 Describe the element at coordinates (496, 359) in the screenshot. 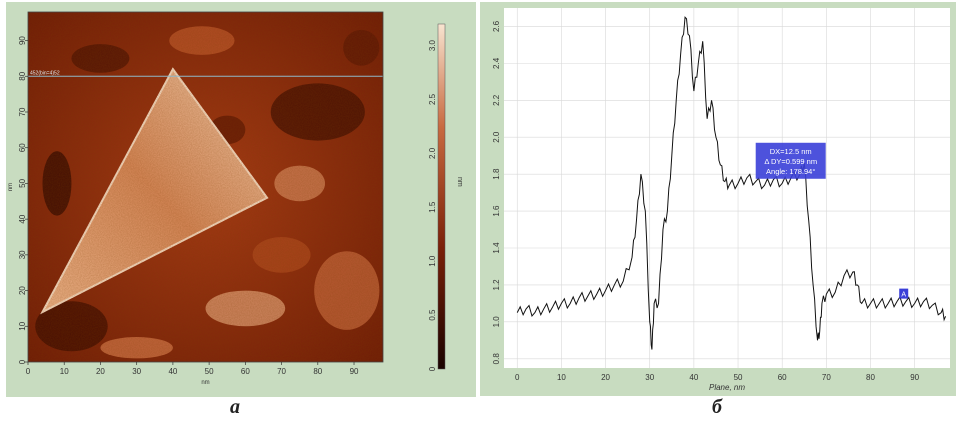

I see `y-tick-label: 0.8` at that location.